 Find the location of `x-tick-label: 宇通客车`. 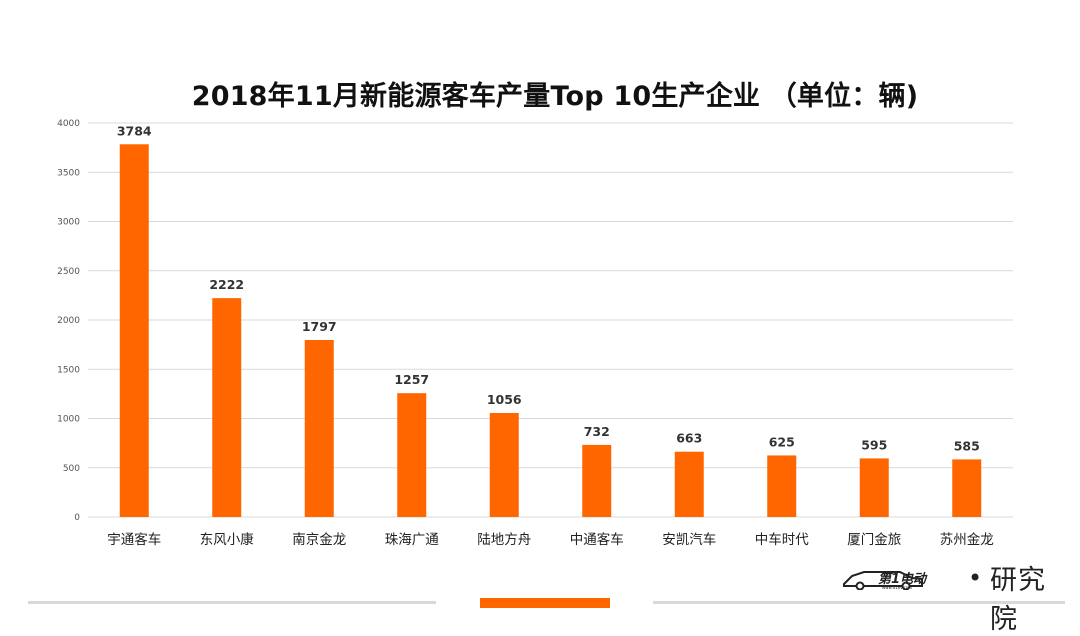

x-tick-label: 宇通客车 is located at coordinates (134, 539).